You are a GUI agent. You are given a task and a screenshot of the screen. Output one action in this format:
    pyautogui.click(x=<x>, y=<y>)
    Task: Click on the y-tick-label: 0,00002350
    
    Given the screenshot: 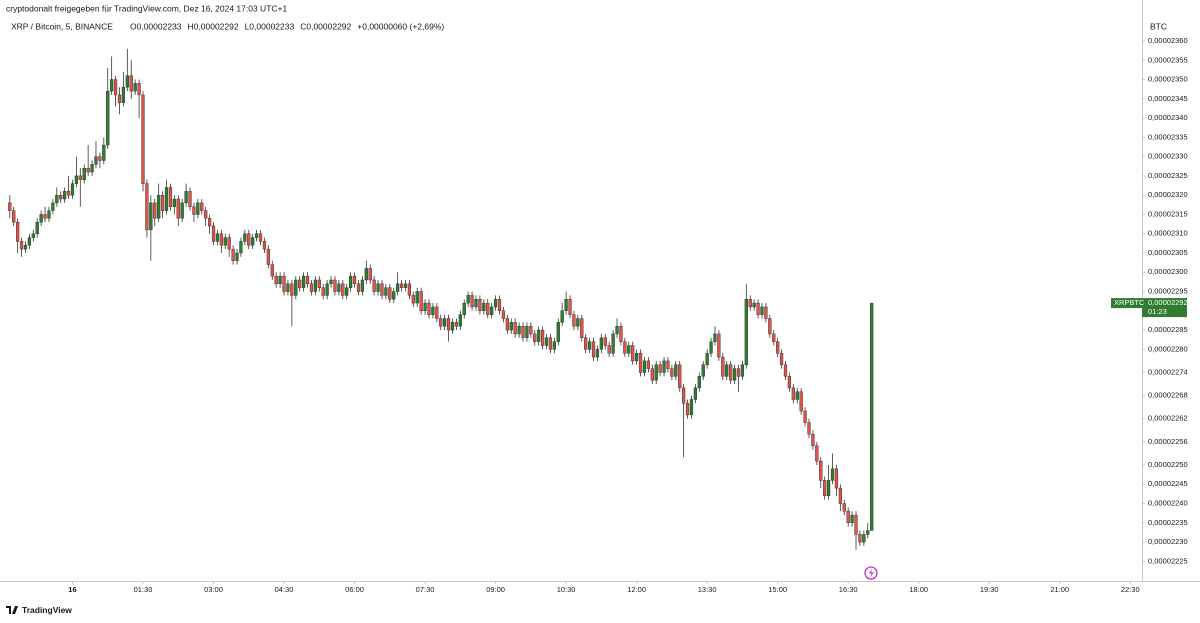 What is the action you would take?
    pyautogui.click(x=1168, y=79)
    